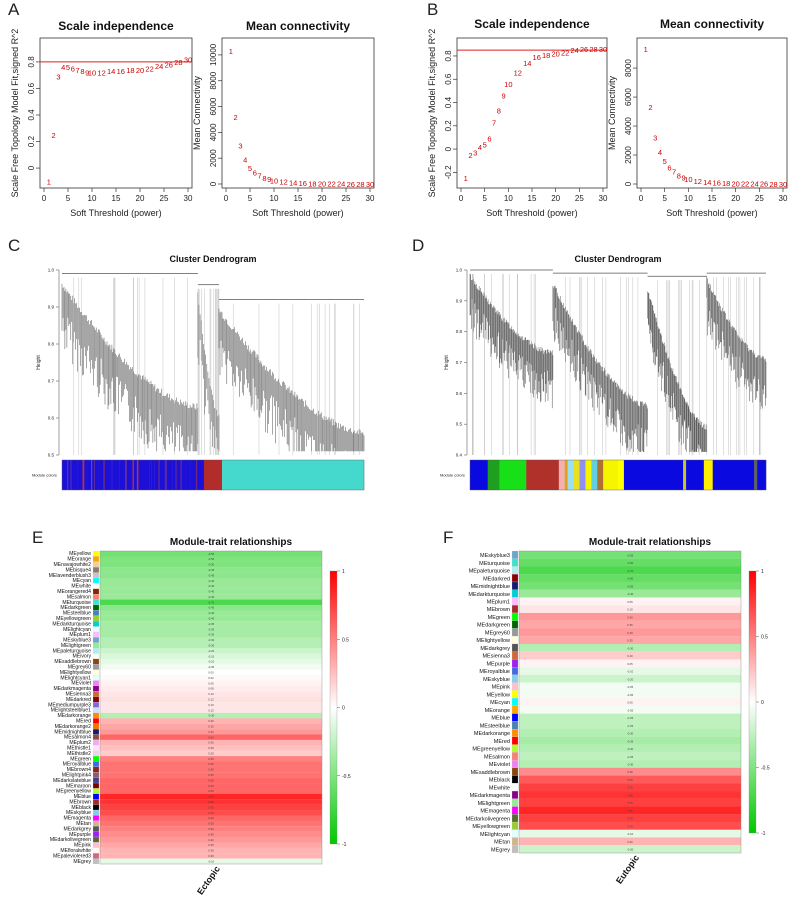  Describe the element at coordinates (593, 49) in the screenshot. I see `b-scale-point-label: 28` at that location.